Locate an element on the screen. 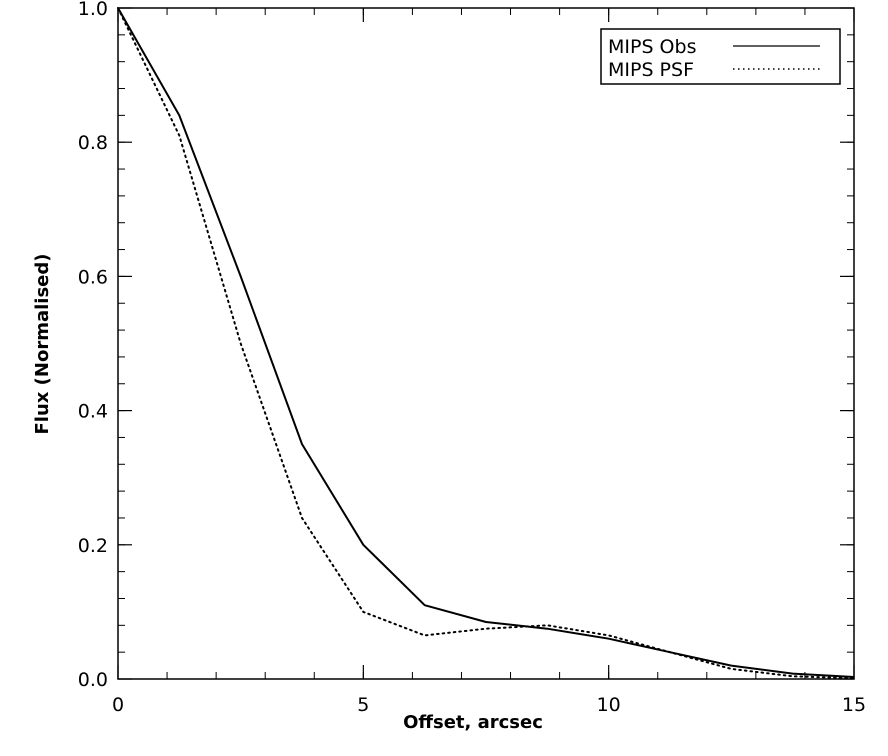 This screenshot has height=756, width=888. legend-box is located at coordinates (720, 56).